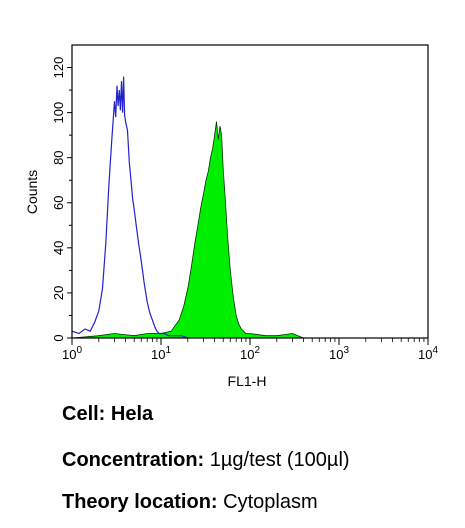 This screenshot has width=465, height=528. I want to click on cell-value: Hela, so click(132, 414).